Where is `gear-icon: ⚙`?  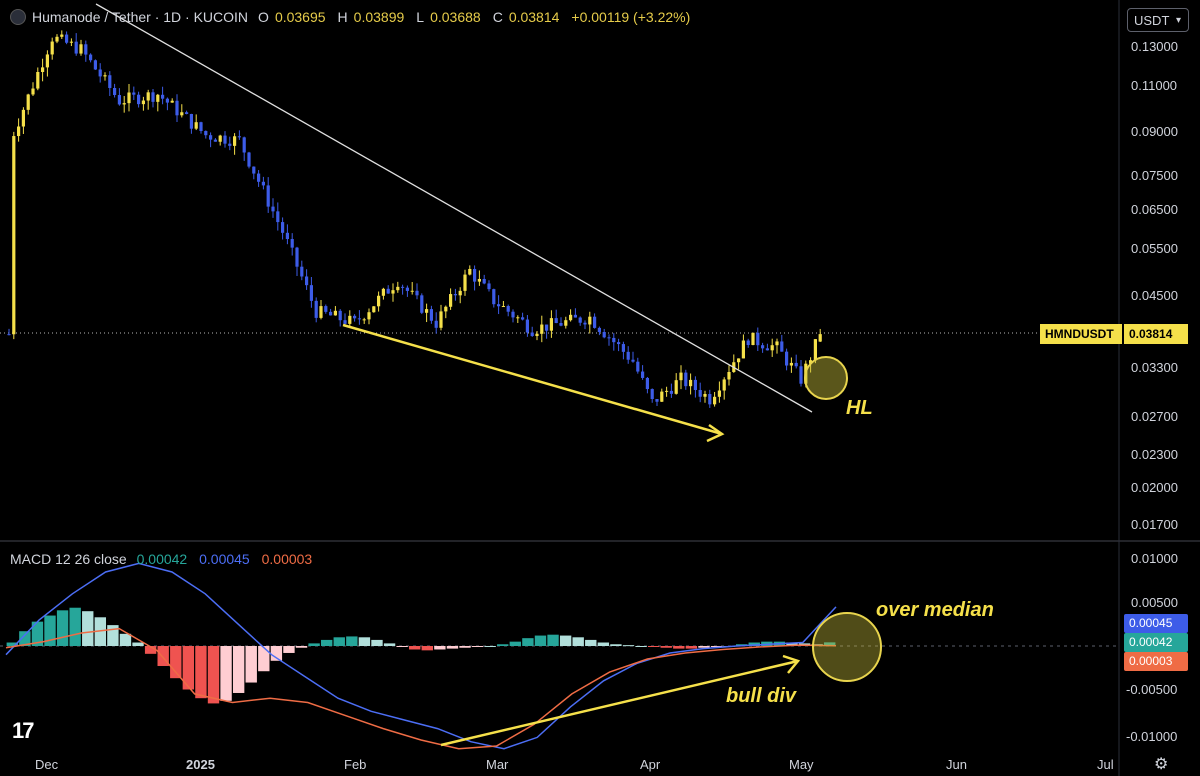 gear-icon: ⚙ is located at coordinates (1161, 764).